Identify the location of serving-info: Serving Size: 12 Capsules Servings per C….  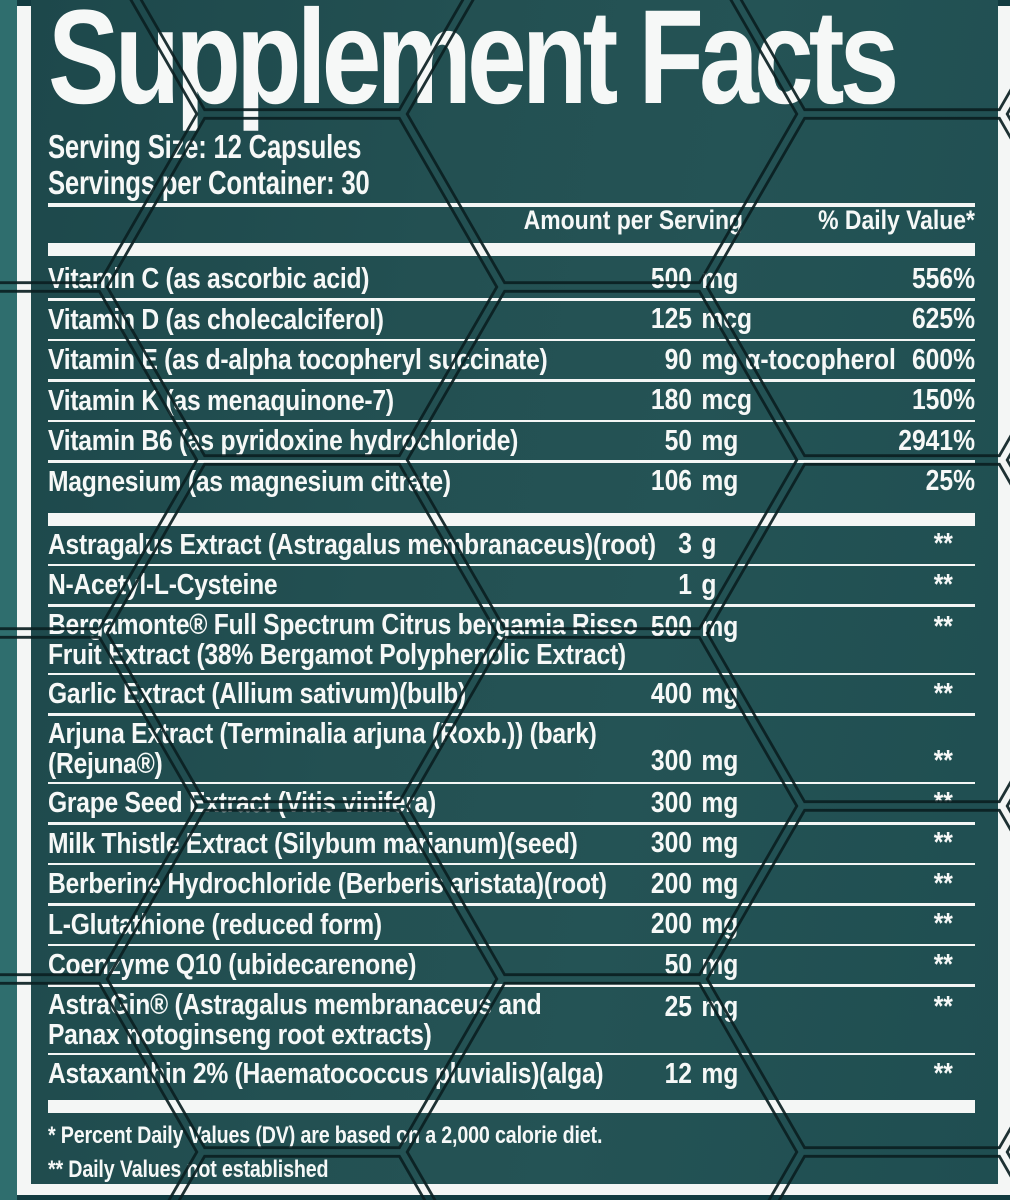
(409, 165).